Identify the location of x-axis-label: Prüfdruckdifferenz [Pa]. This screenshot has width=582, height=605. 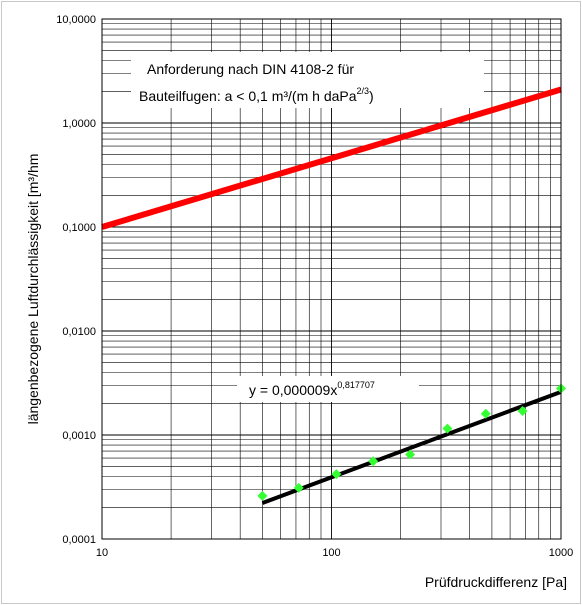
(496, 582).